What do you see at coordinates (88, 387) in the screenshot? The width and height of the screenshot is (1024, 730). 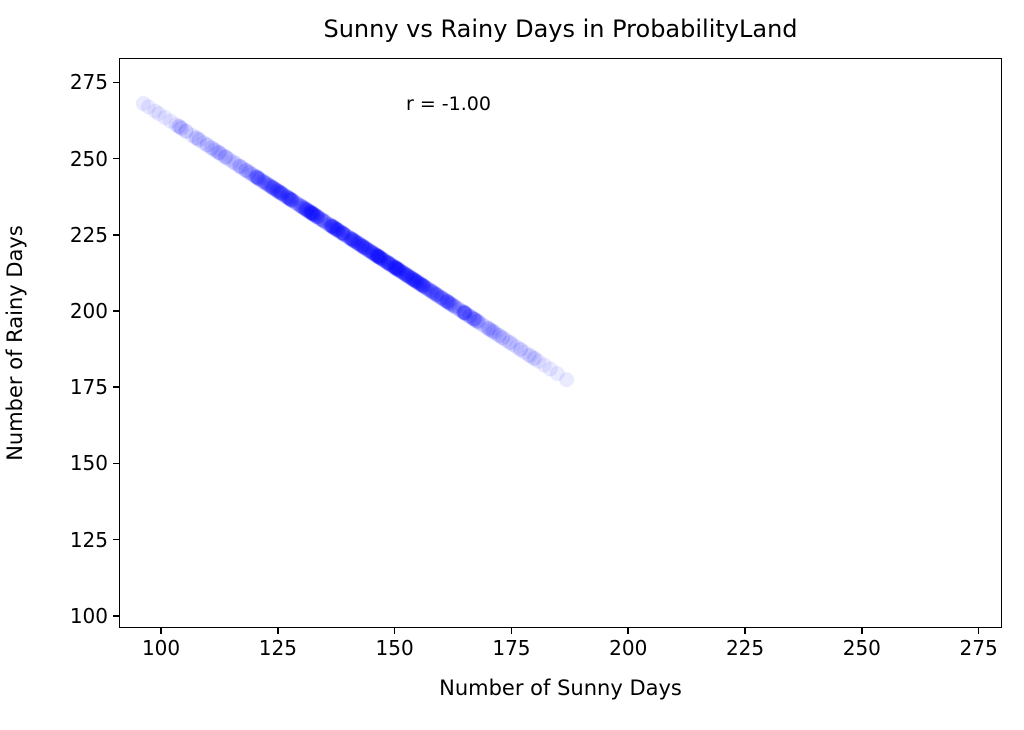 I see `y-tick-label: 175` at bounding box center [88, 387].